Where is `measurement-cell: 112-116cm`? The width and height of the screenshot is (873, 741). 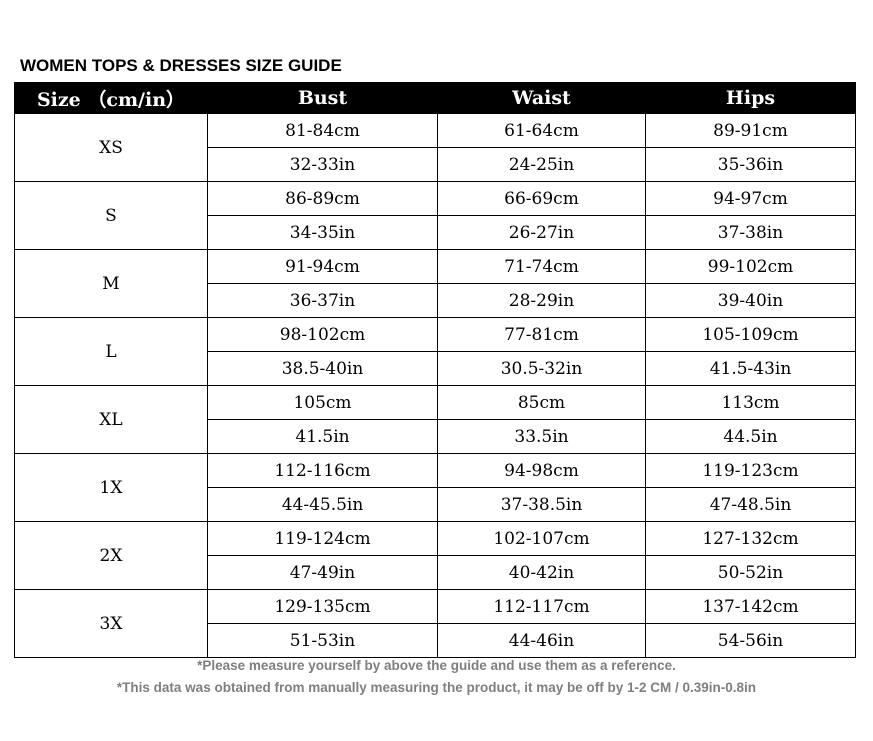
measurement-cell: 112-116cm is located at coordinates (322, 470).